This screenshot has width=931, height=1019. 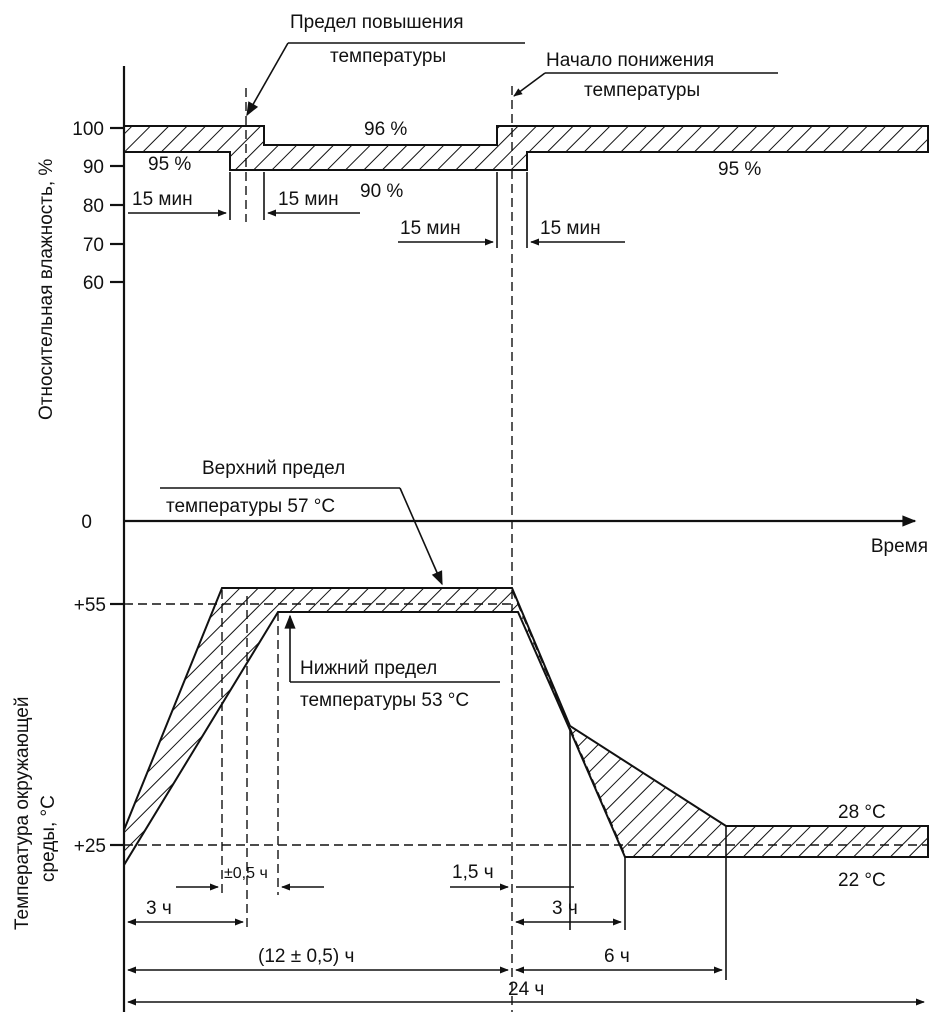 I want to click on rise-limit-leader-arrow, so click(x=267, y=79).